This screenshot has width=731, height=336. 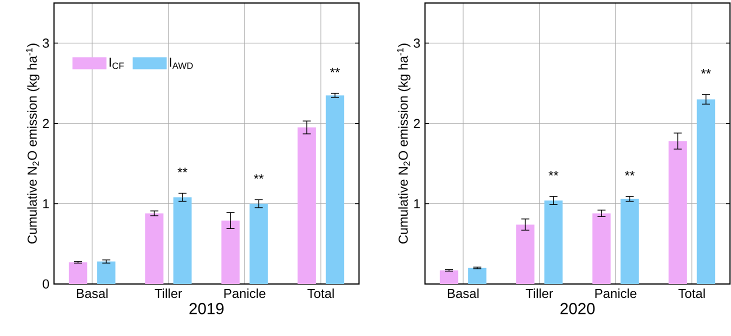 What do you see at coordinates (181, 63) in the screenshot?
I see `legend-label: I$_{AWD}$` at bounding box center [181, 63].